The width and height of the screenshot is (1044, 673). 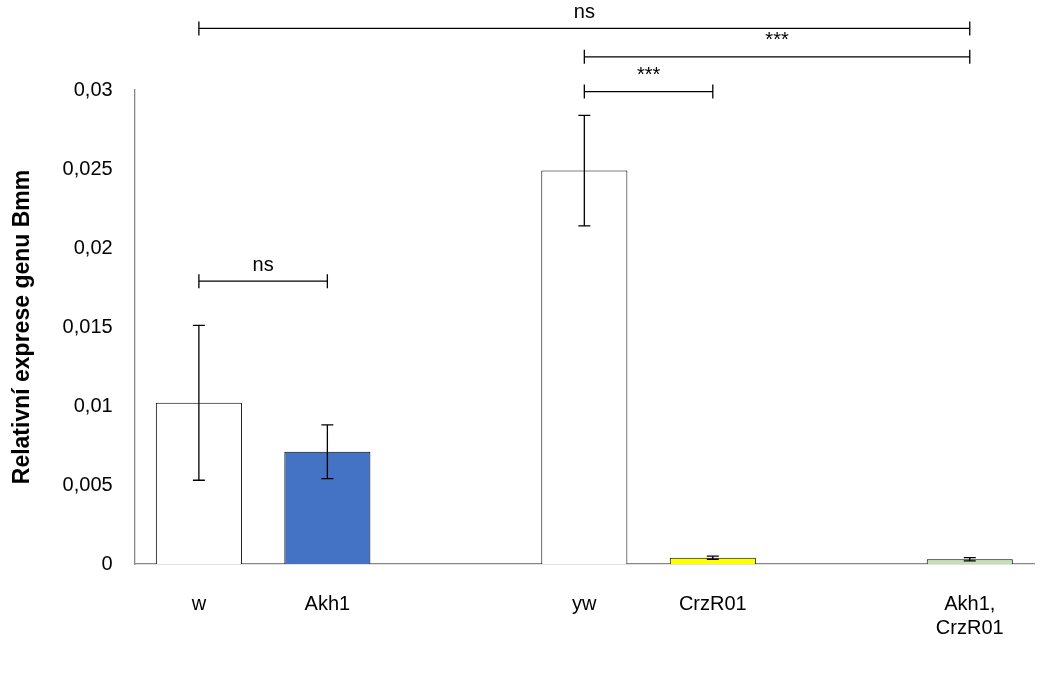 I want to click on y-axis-title: Relativní exprese genu Bmm, so click(x=21, y=327).